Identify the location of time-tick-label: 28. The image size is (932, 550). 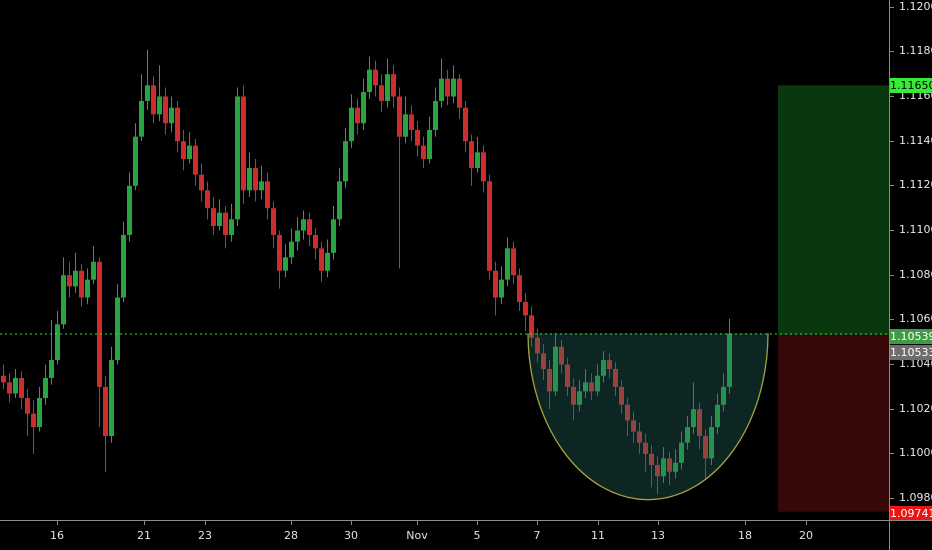
(291, 535).